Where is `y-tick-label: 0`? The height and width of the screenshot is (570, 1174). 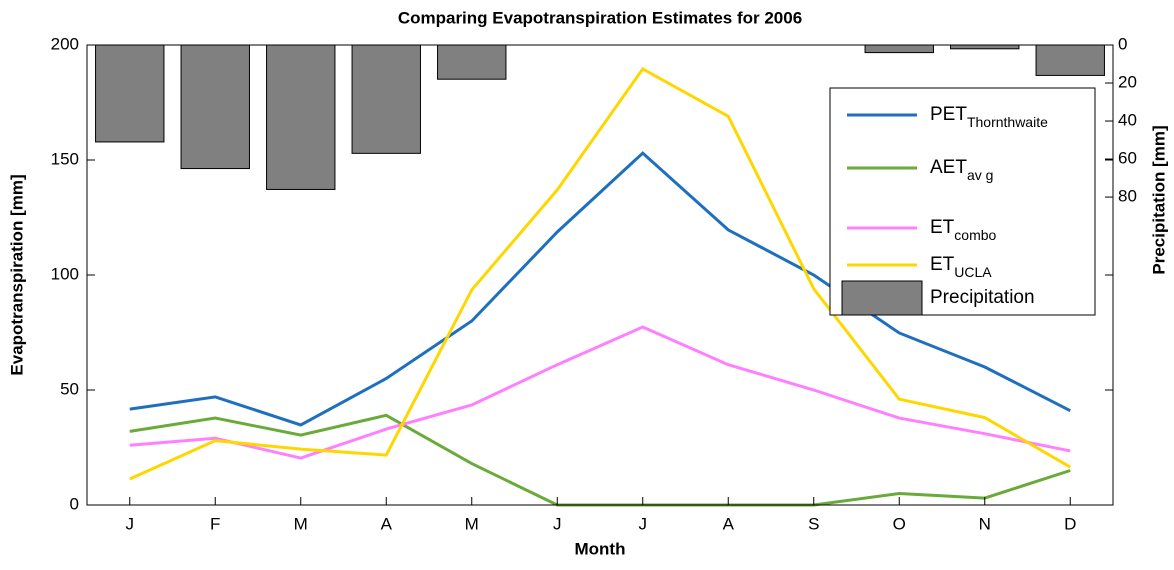 y-tick-label: 0 is located at coordinates (74, 503).